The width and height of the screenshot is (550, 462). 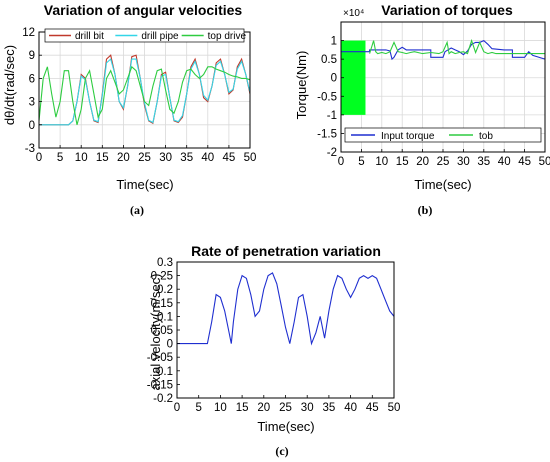 What do you see at coordinates (165, 263) in the screenshot?
I see `y-tick-label: 0.3` at bounding box center [165, 263].